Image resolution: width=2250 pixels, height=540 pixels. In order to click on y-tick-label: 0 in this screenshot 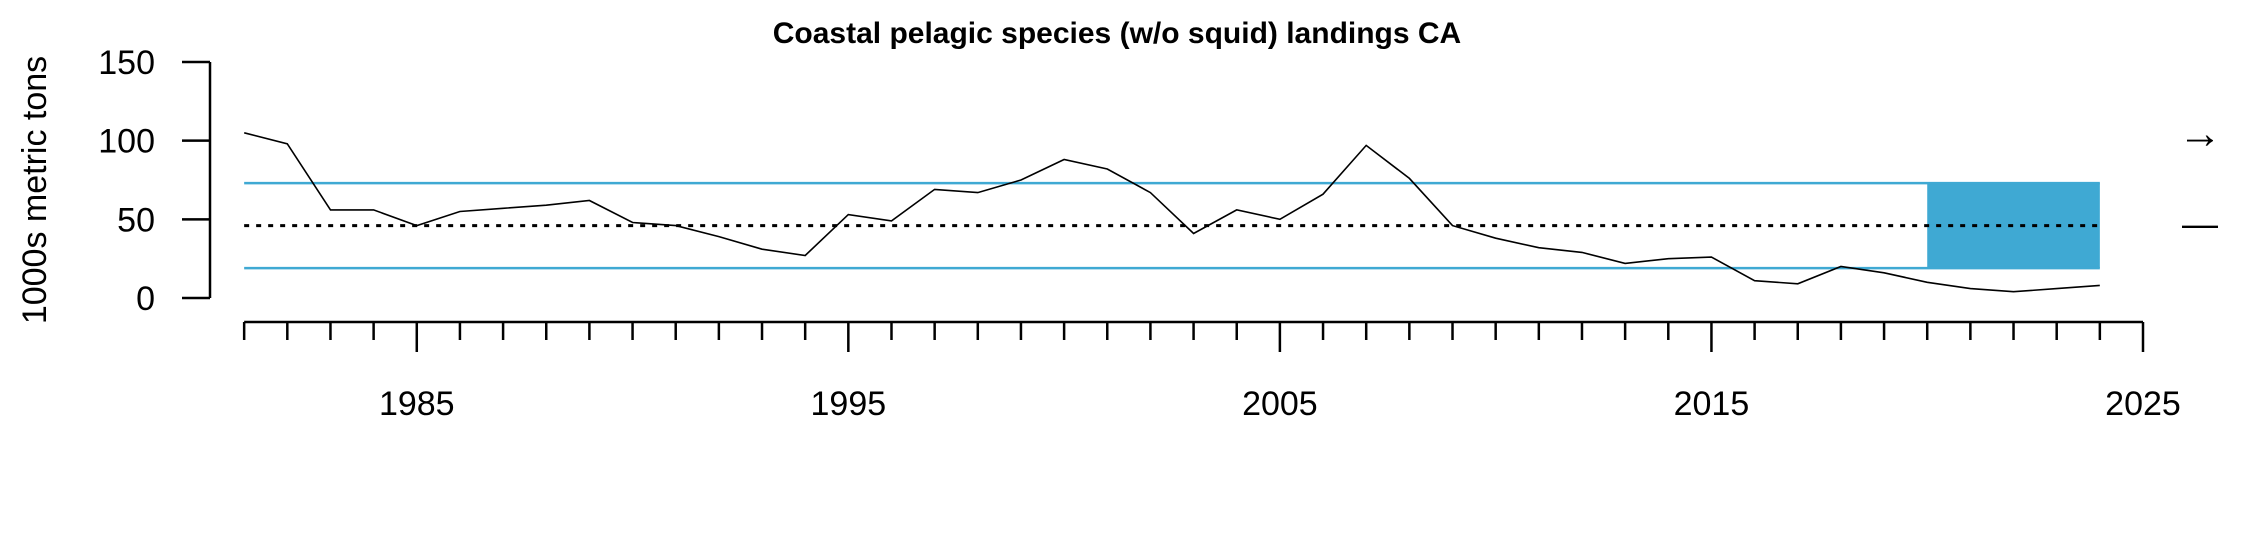, I will do `click(145, 299)`.